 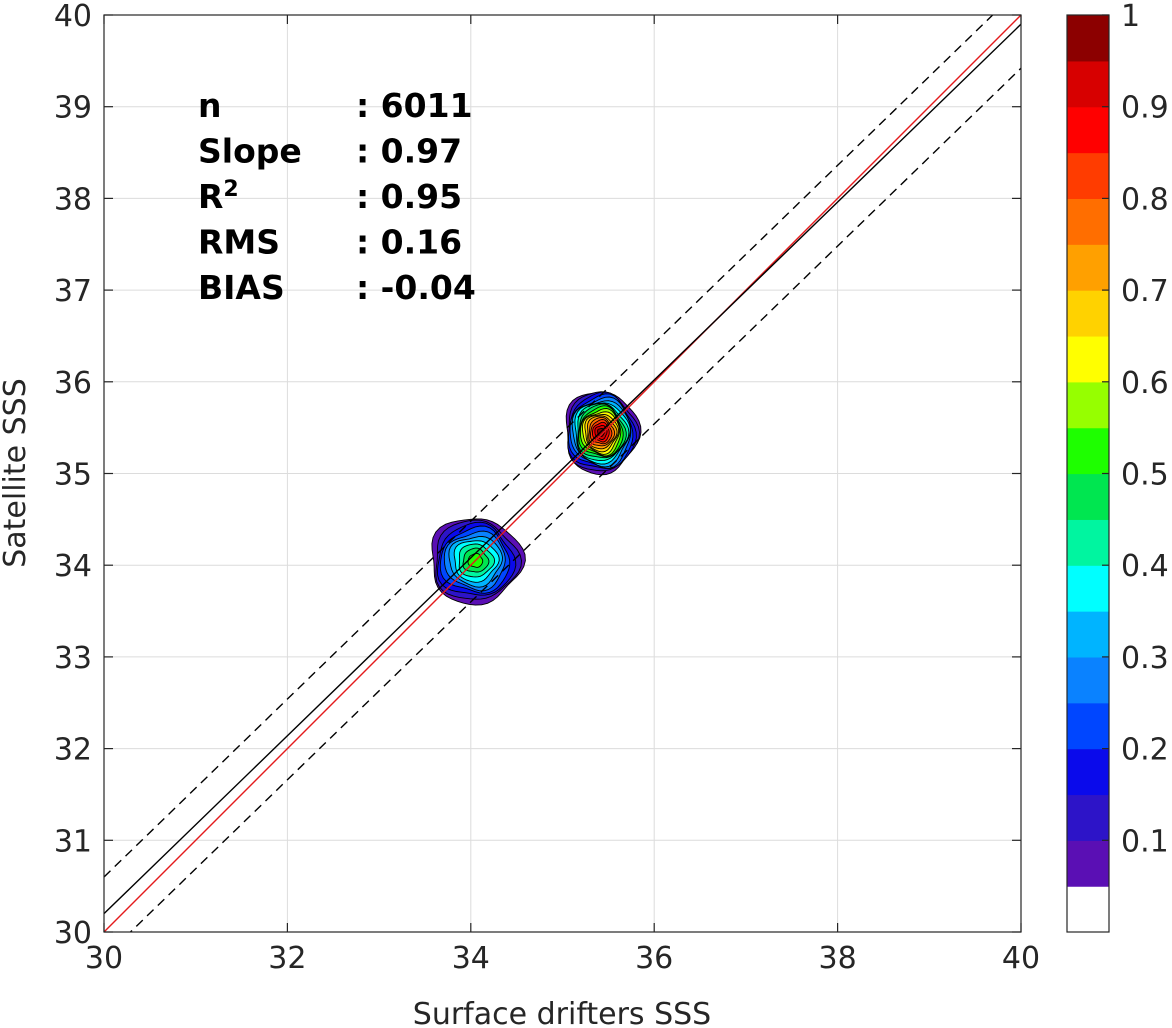 I want to click on x-tick-label: 40, so click(x=1021, y=958).